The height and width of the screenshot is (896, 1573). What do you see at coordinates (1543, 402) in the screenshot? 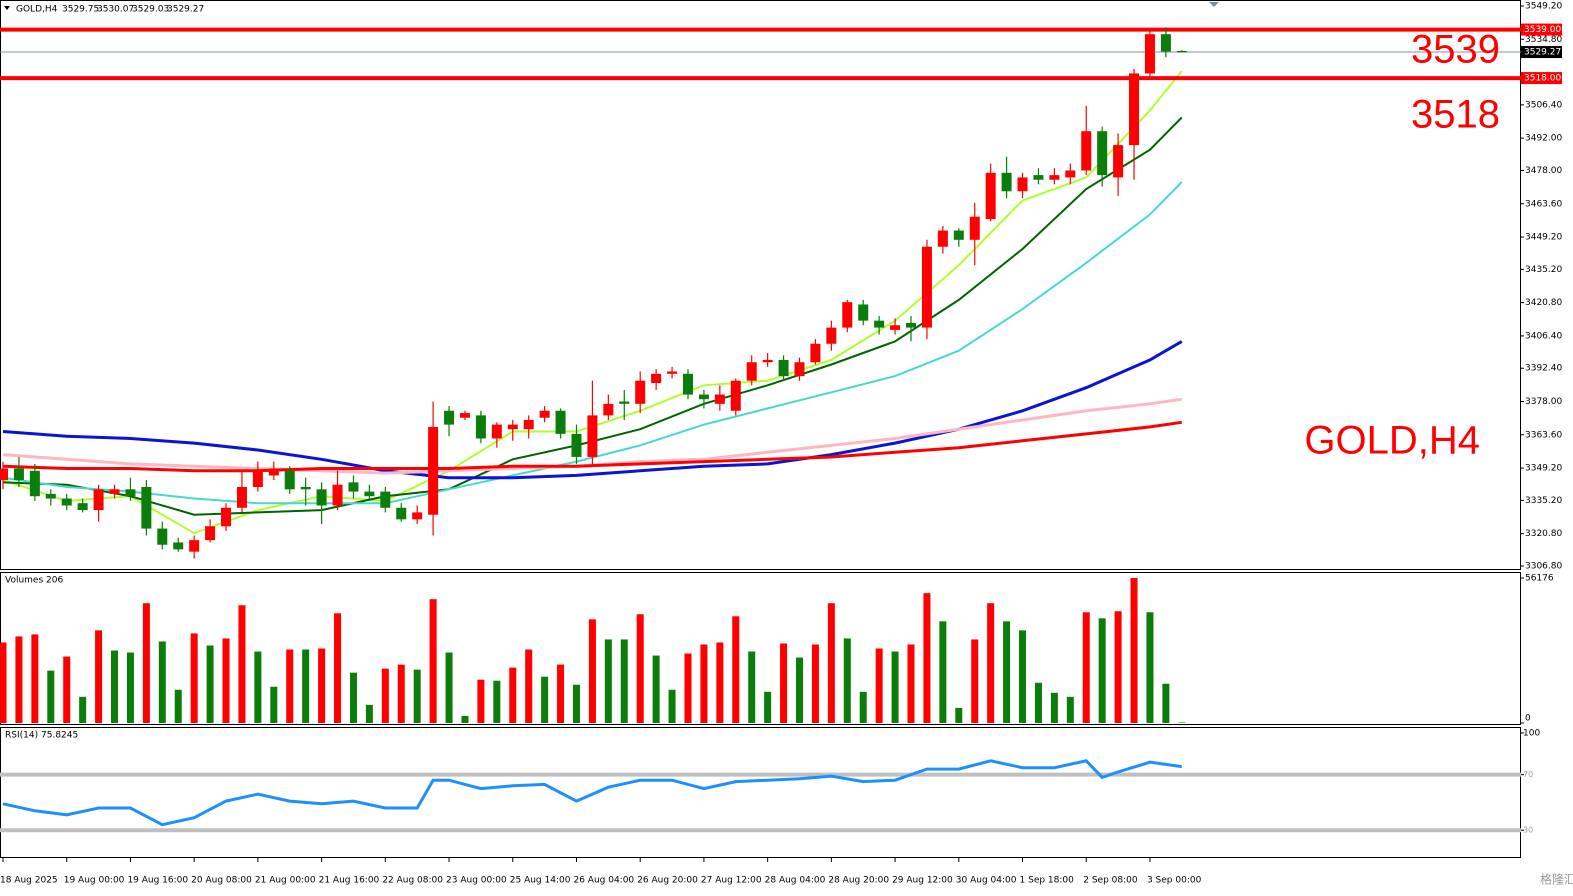
I see `y-tick-label: 3378.00` at bounding box center [1543, 402].